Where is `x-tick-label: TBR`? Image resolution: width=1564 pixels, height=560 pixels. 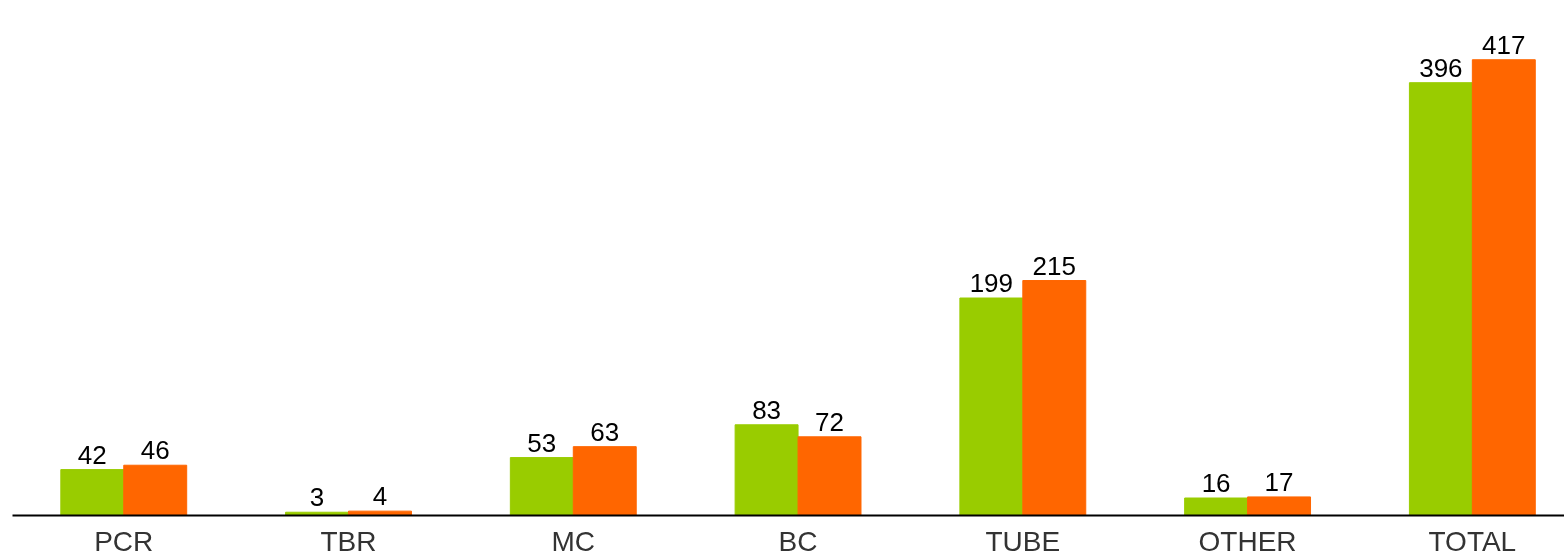 x-tick-label: TBR is located at coordinates (348, 541).